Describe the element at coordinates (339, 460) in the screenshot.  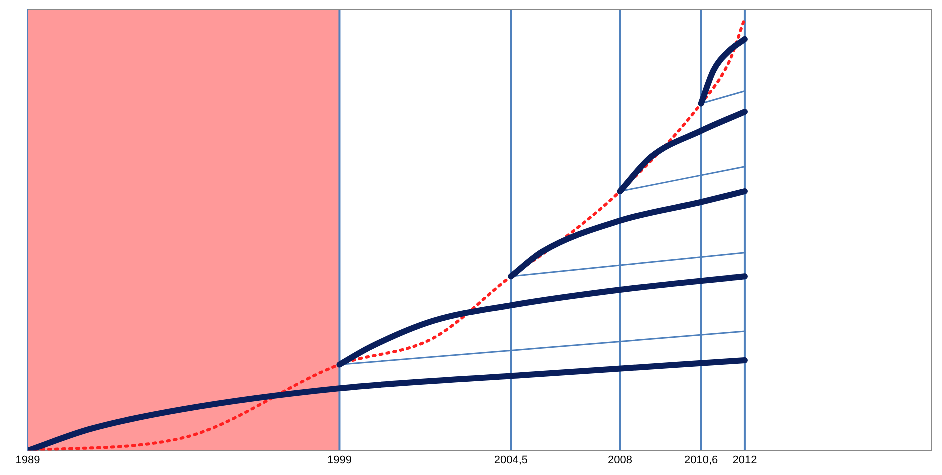
I see `x-tick-label: 1999` at that location.